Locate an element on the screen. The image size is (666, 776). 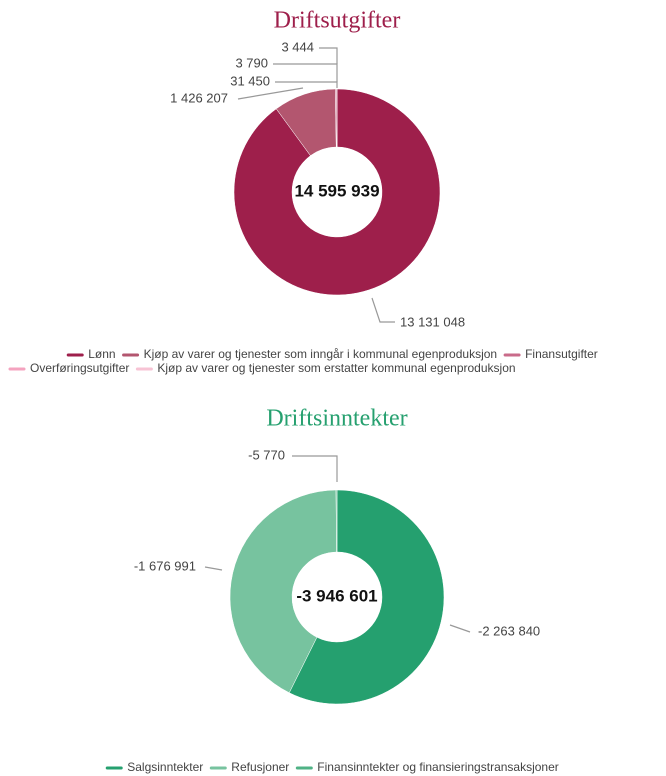
legend-label: Salgsinntekter is located at coordinates (165, 767).